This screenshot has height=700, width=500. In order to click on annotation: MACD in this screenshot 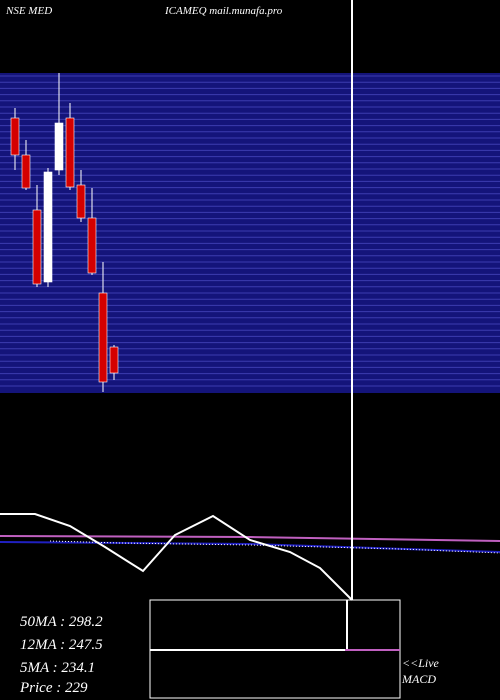, I will do `click(418, 679)`.